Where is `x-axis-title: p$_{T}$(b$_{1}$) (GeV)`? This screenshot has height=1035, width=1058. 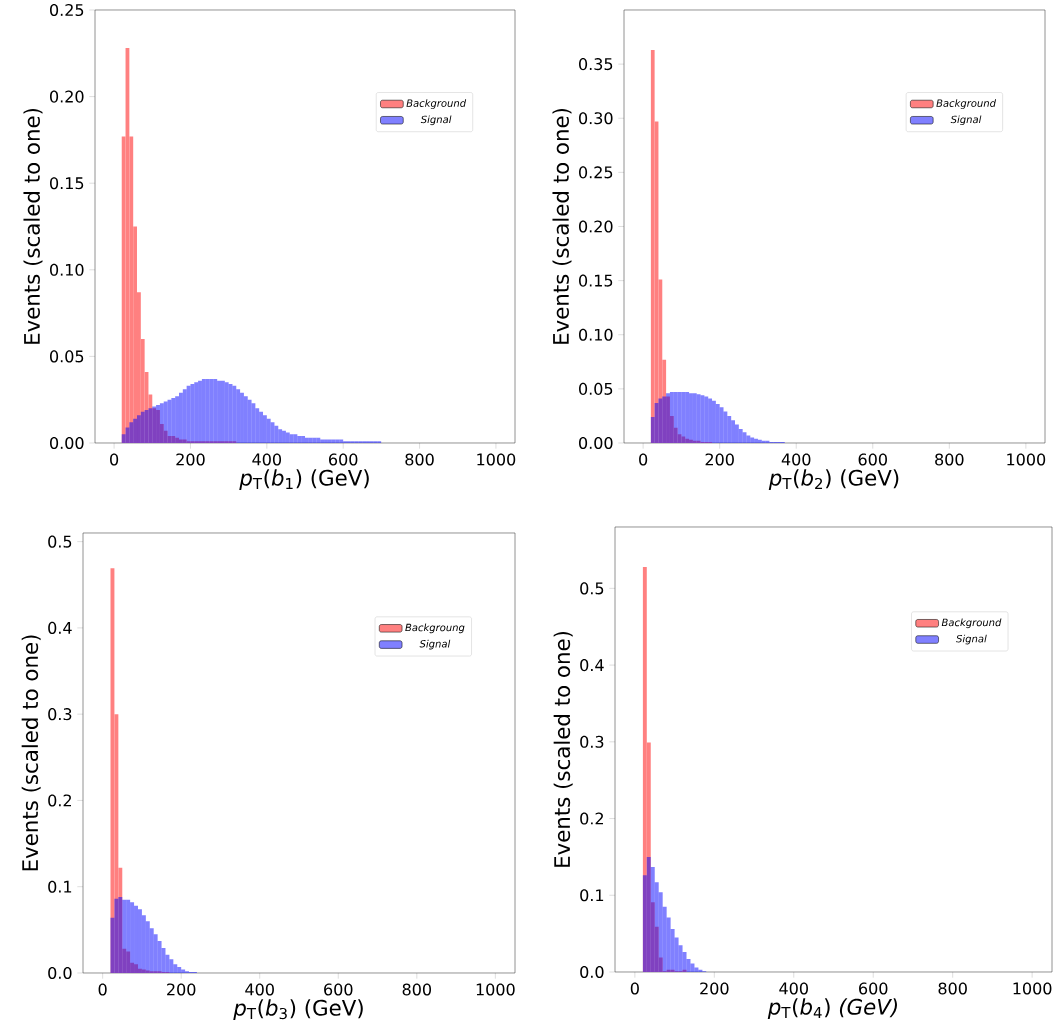 x-axis-title: p$_{T}$(b$_{1}$) (GeV) is located at coordinates (304, 479).